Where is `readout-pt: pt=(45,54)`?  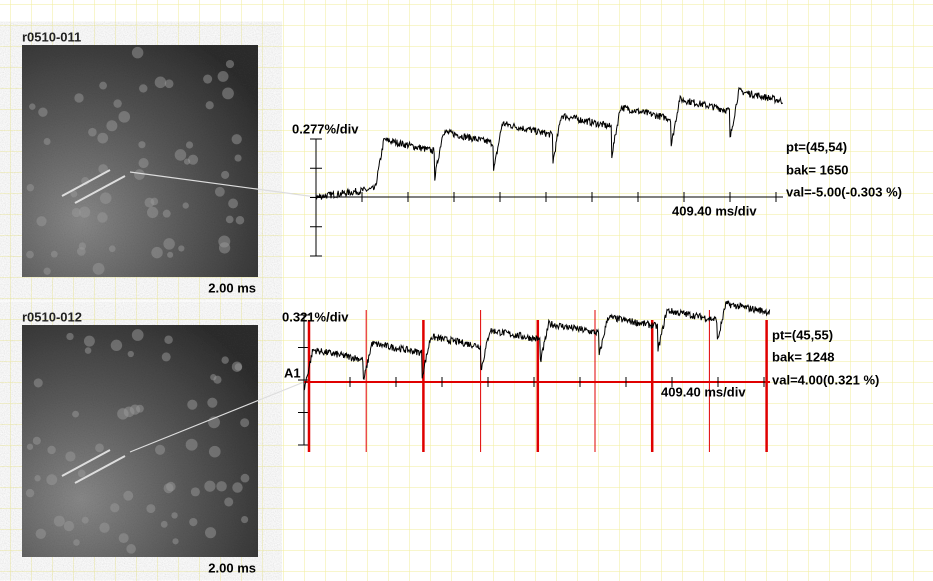 readout-pt: pt=(45,54) is located at coordinates (816, 146).